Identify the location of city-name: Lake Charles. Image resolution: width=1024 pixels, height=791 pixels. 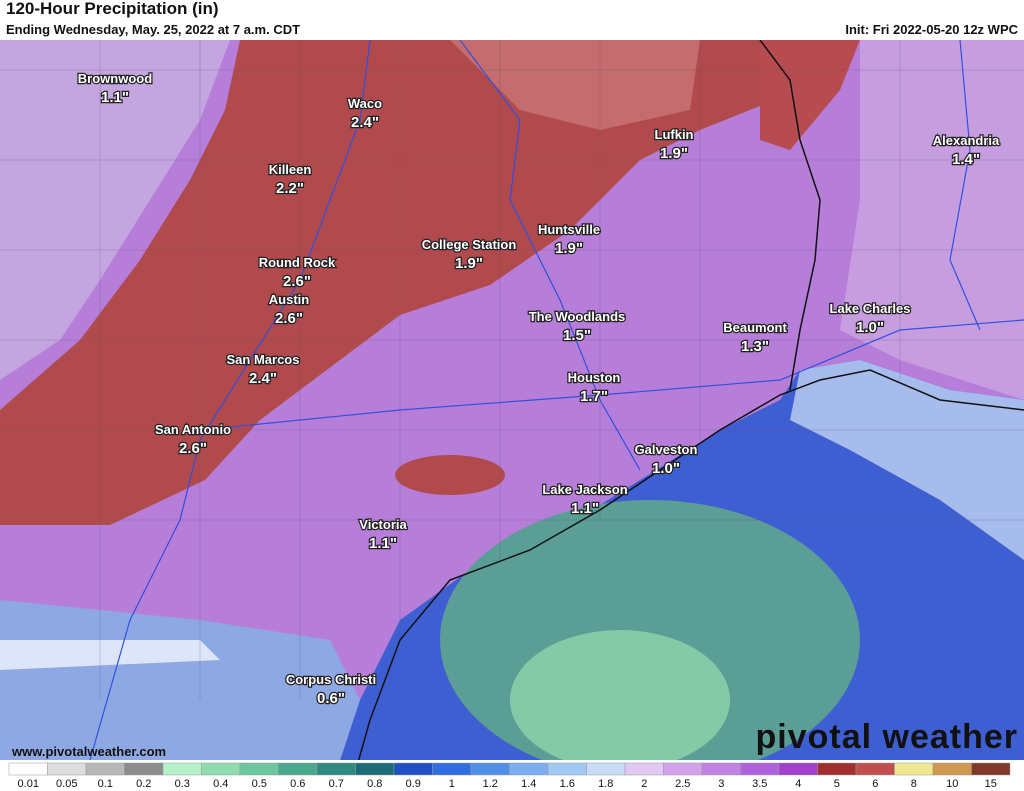
(870, 308).